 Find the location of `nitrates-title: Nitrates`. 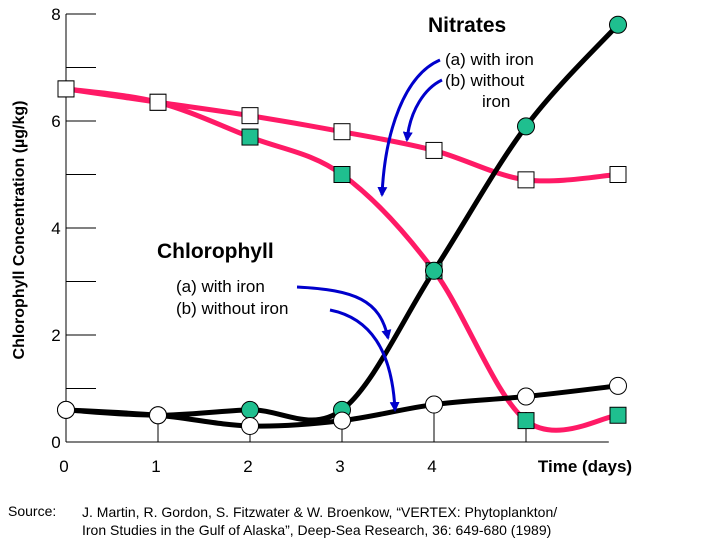

nitrates-title: Nitrates is located at coordinates (467, 25).